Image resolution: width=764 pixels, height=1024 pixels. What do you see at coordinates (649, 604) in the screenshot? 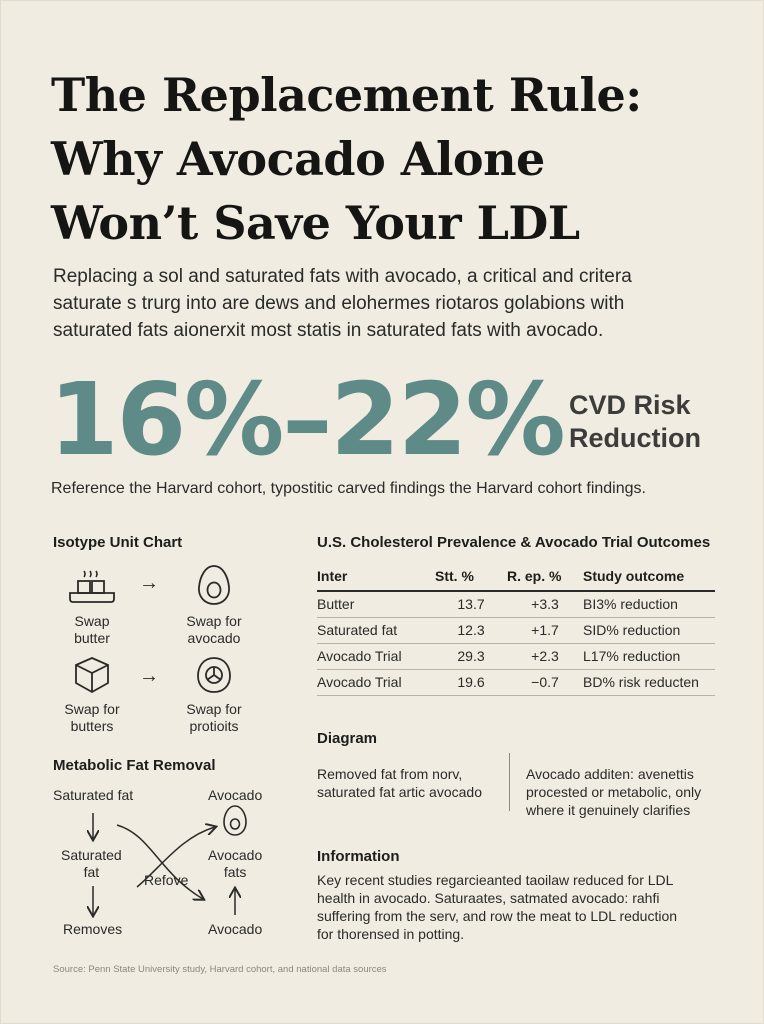
I see `table-cell: BI3% reduction` at bounding box center [649, 604].